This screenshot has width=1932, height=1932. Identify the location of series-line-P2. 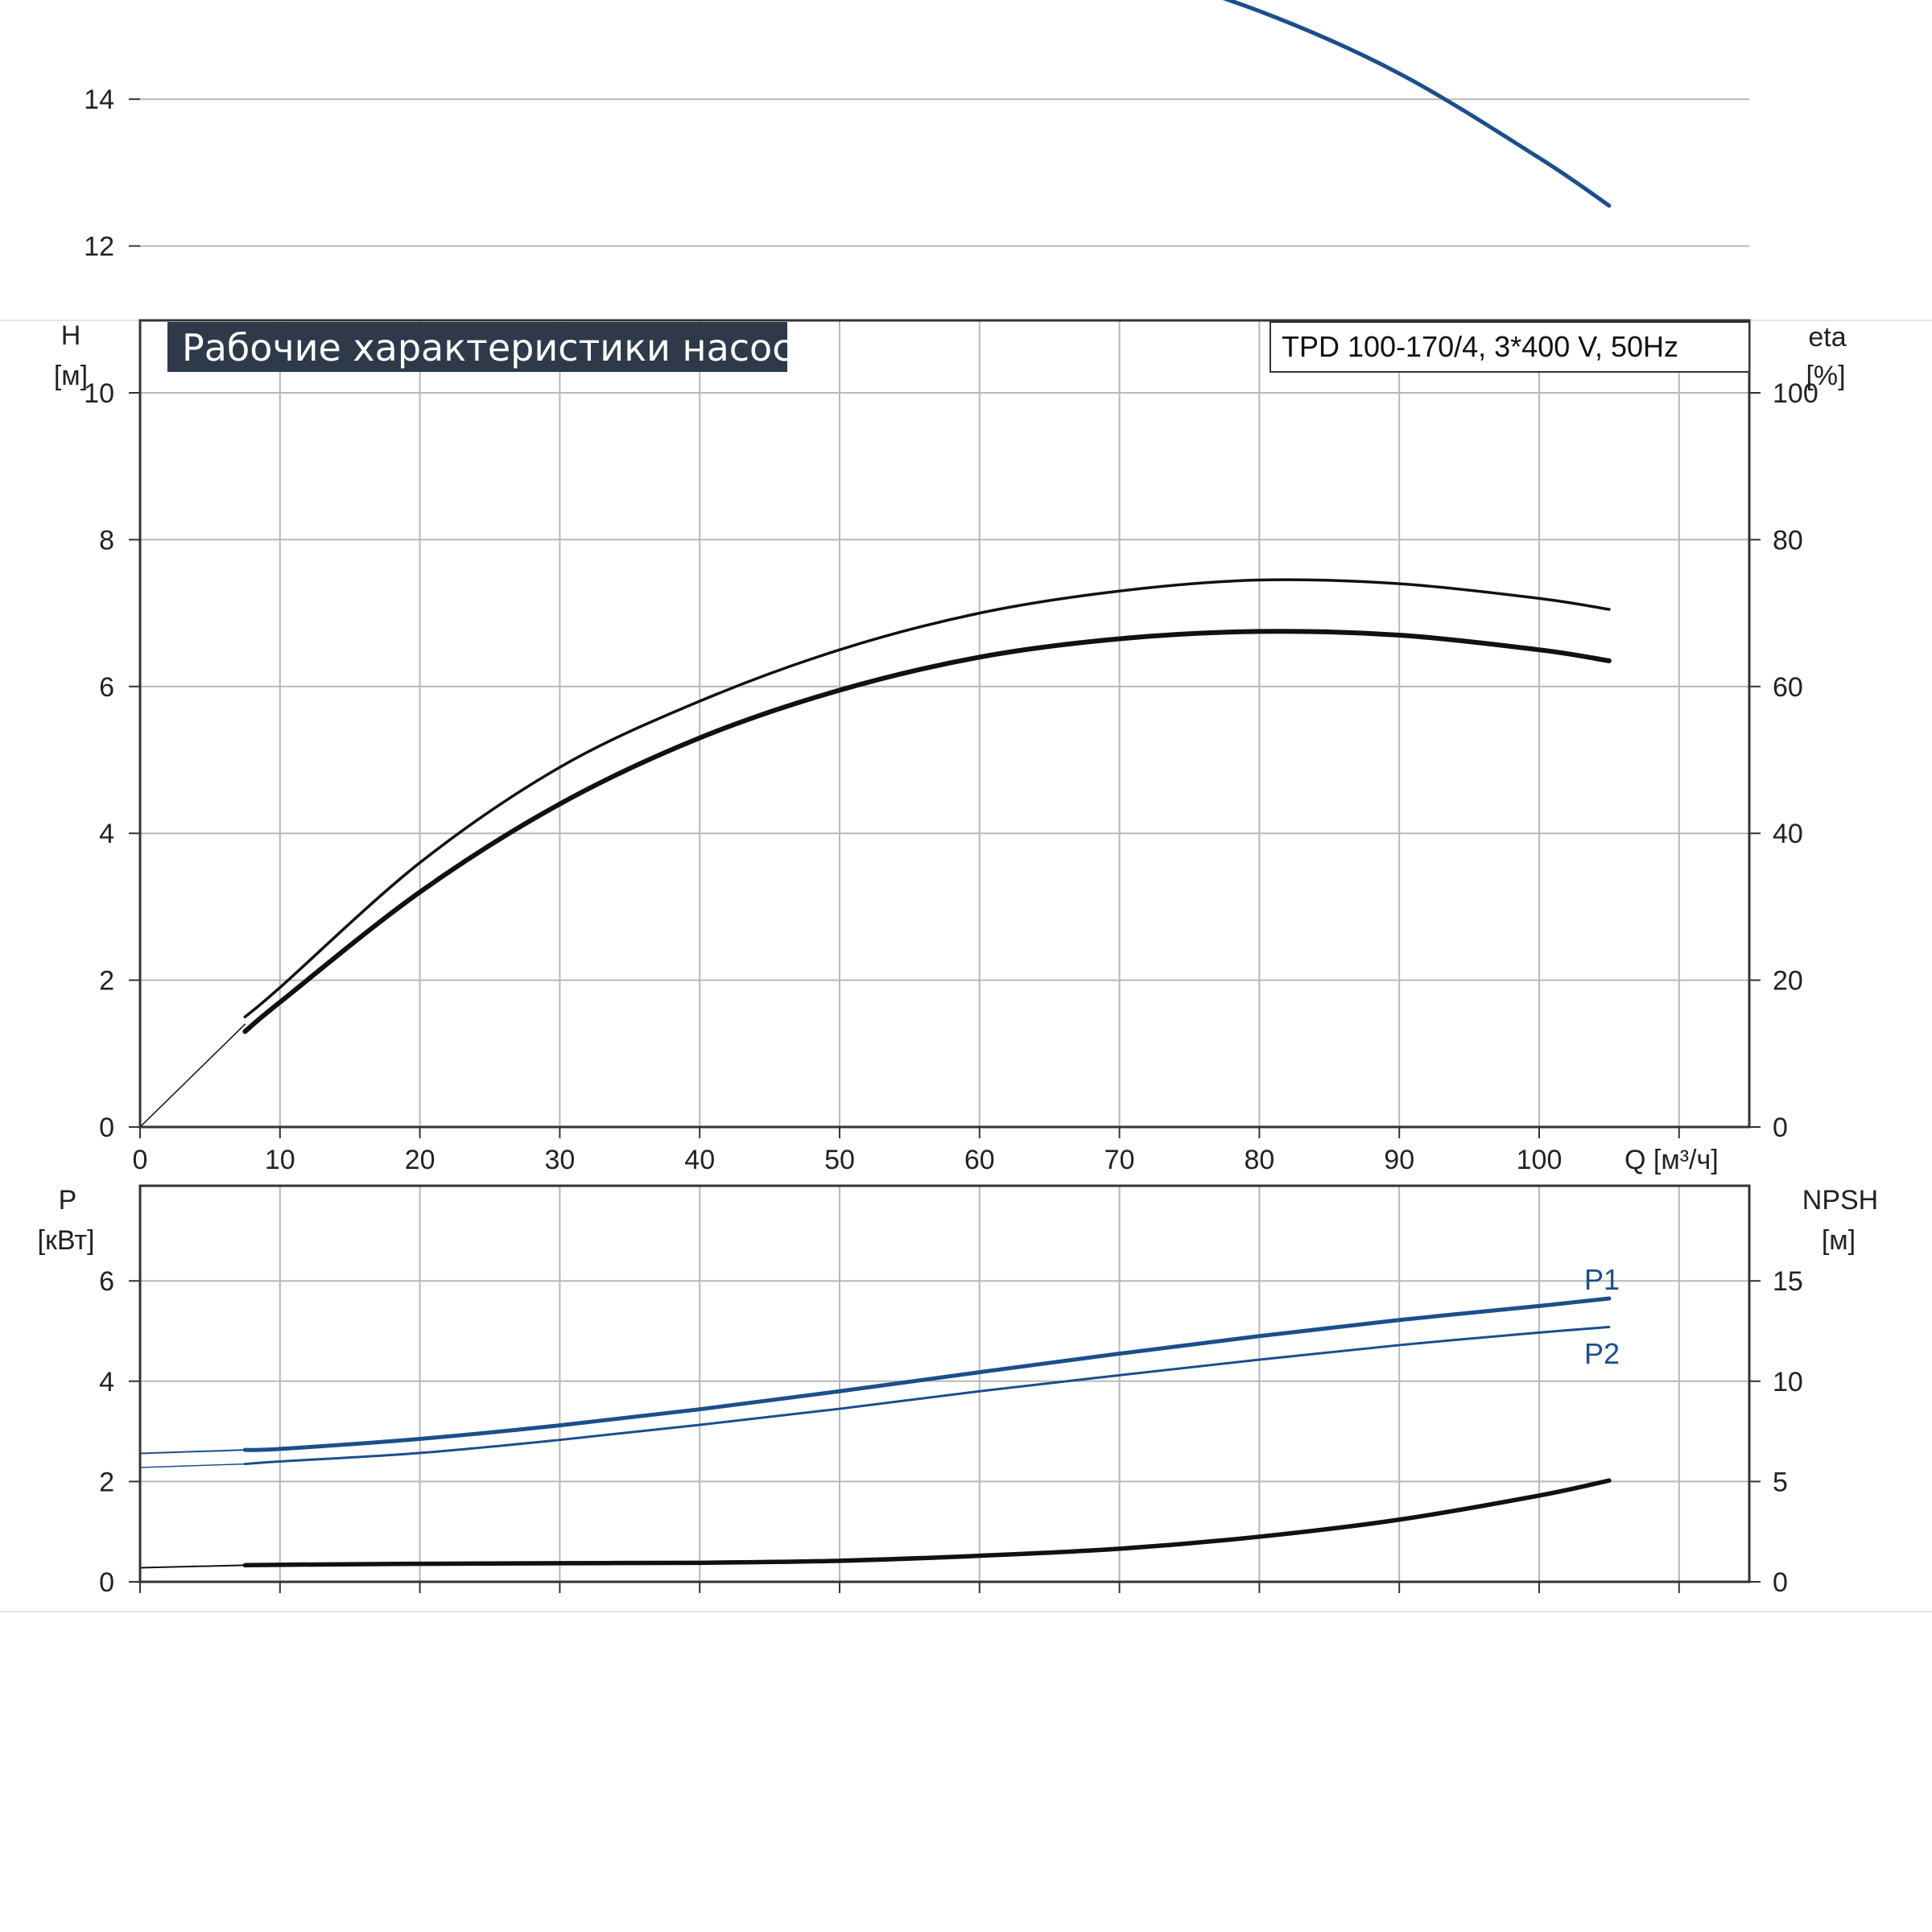
(927, 1396).